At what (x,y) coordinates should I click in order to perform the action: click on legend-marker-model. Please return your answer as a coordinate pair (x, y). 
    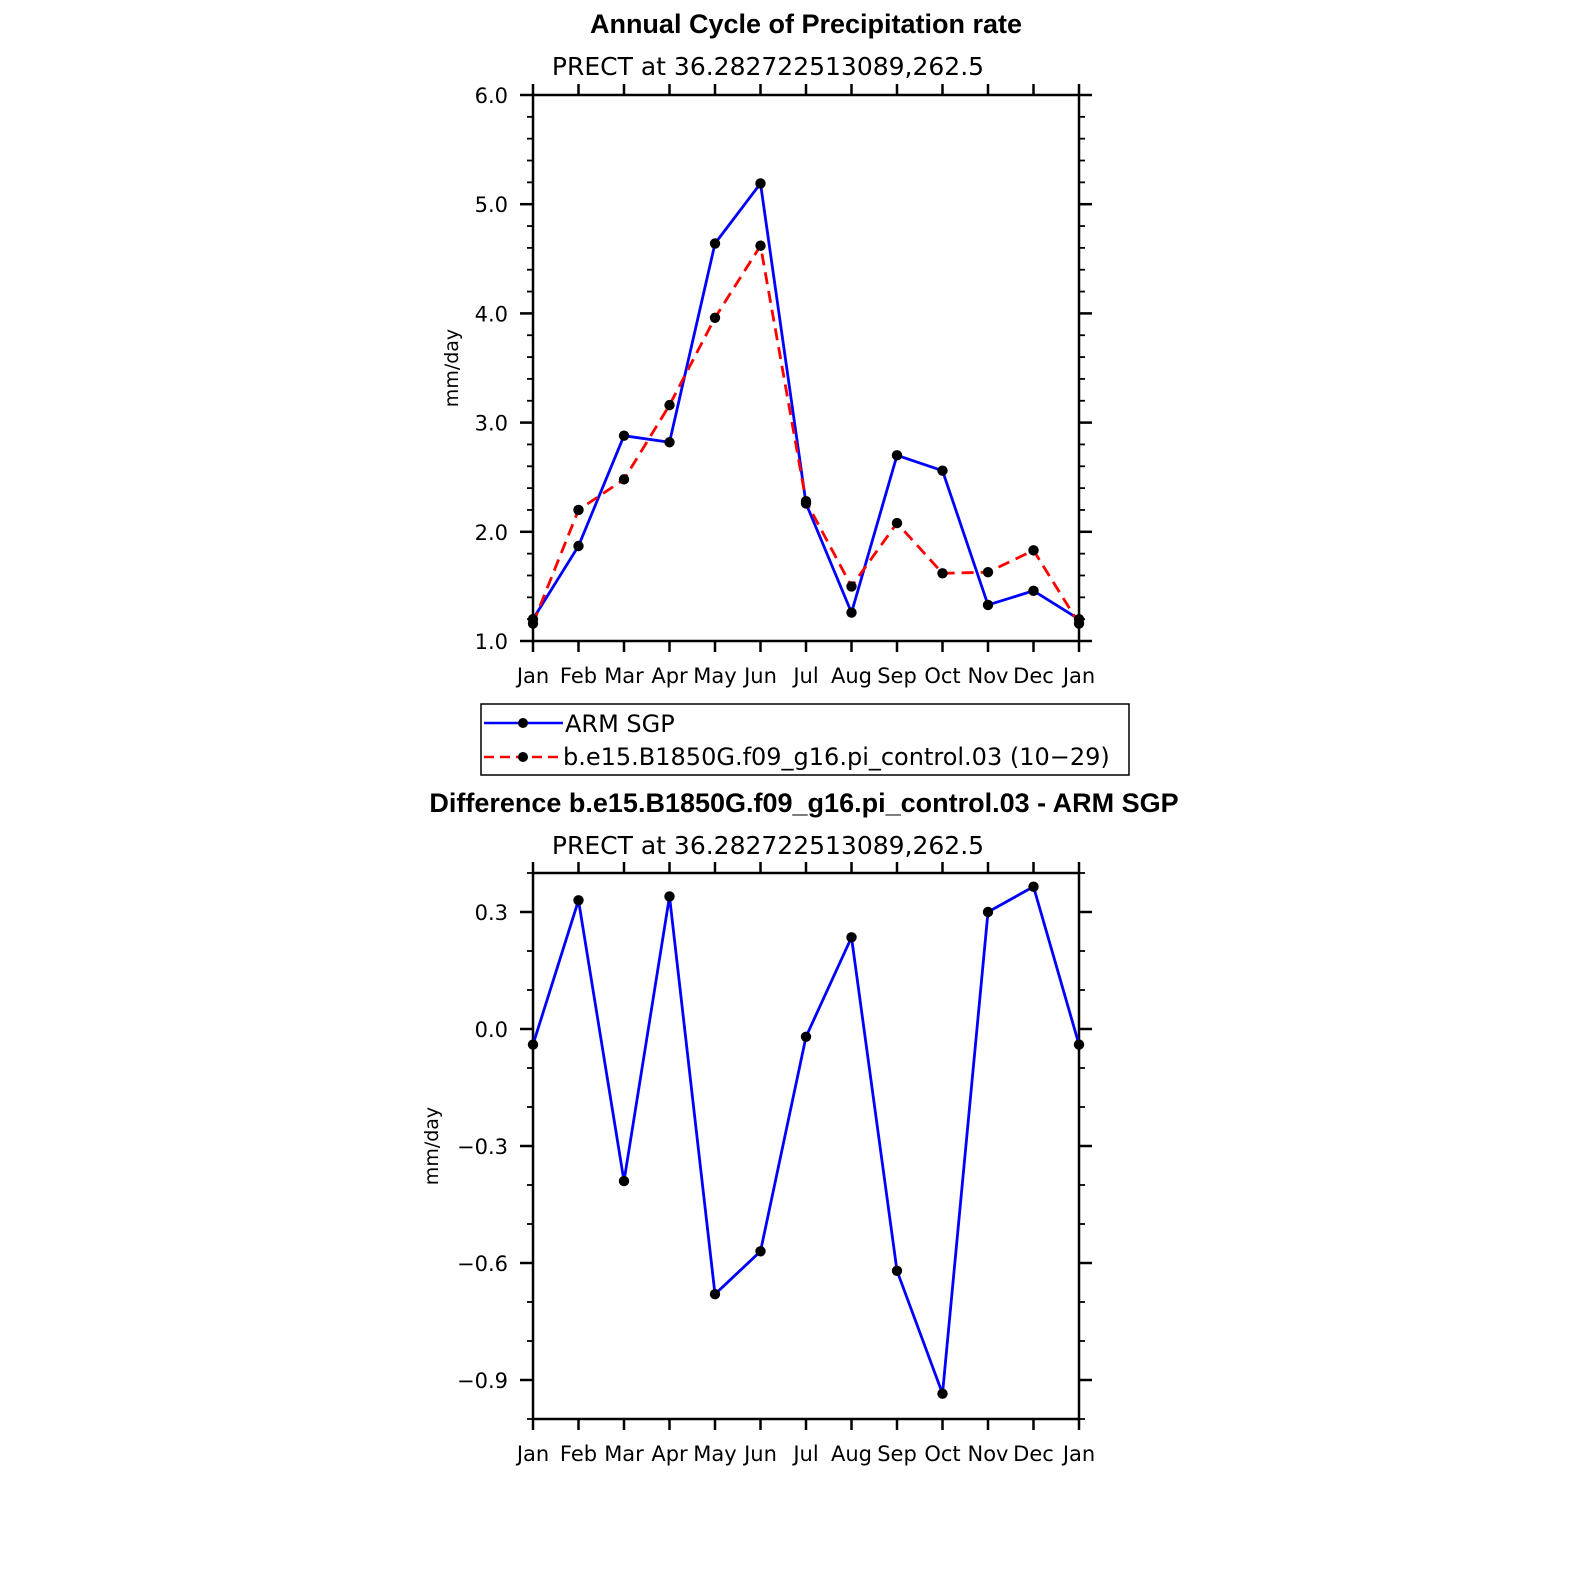
    Looking at the image, I should click on (523, 757).